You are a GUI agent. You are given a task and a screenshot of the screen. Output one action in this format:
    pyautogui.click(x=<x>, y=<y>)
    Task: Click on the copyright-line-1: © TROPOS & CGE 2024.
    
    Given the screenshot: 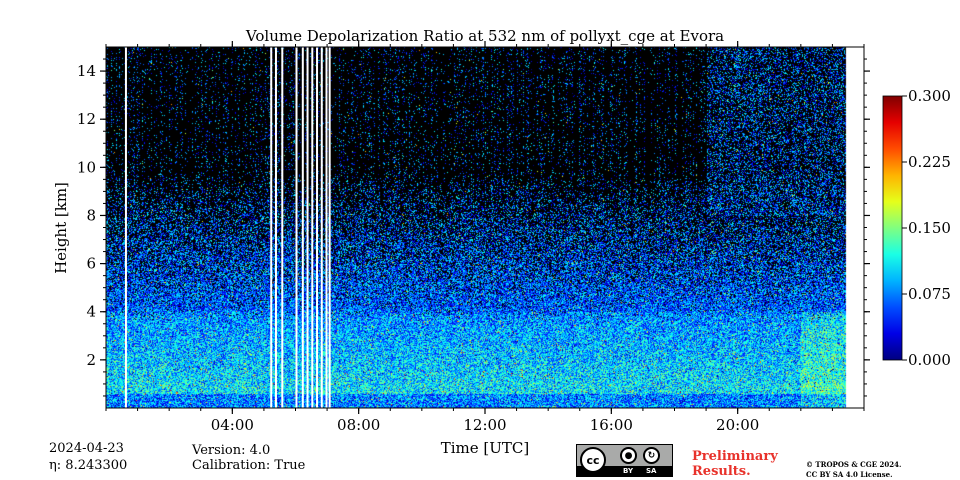 What is the action you would take?
    pyautogui.click(x=854, y=464)
    